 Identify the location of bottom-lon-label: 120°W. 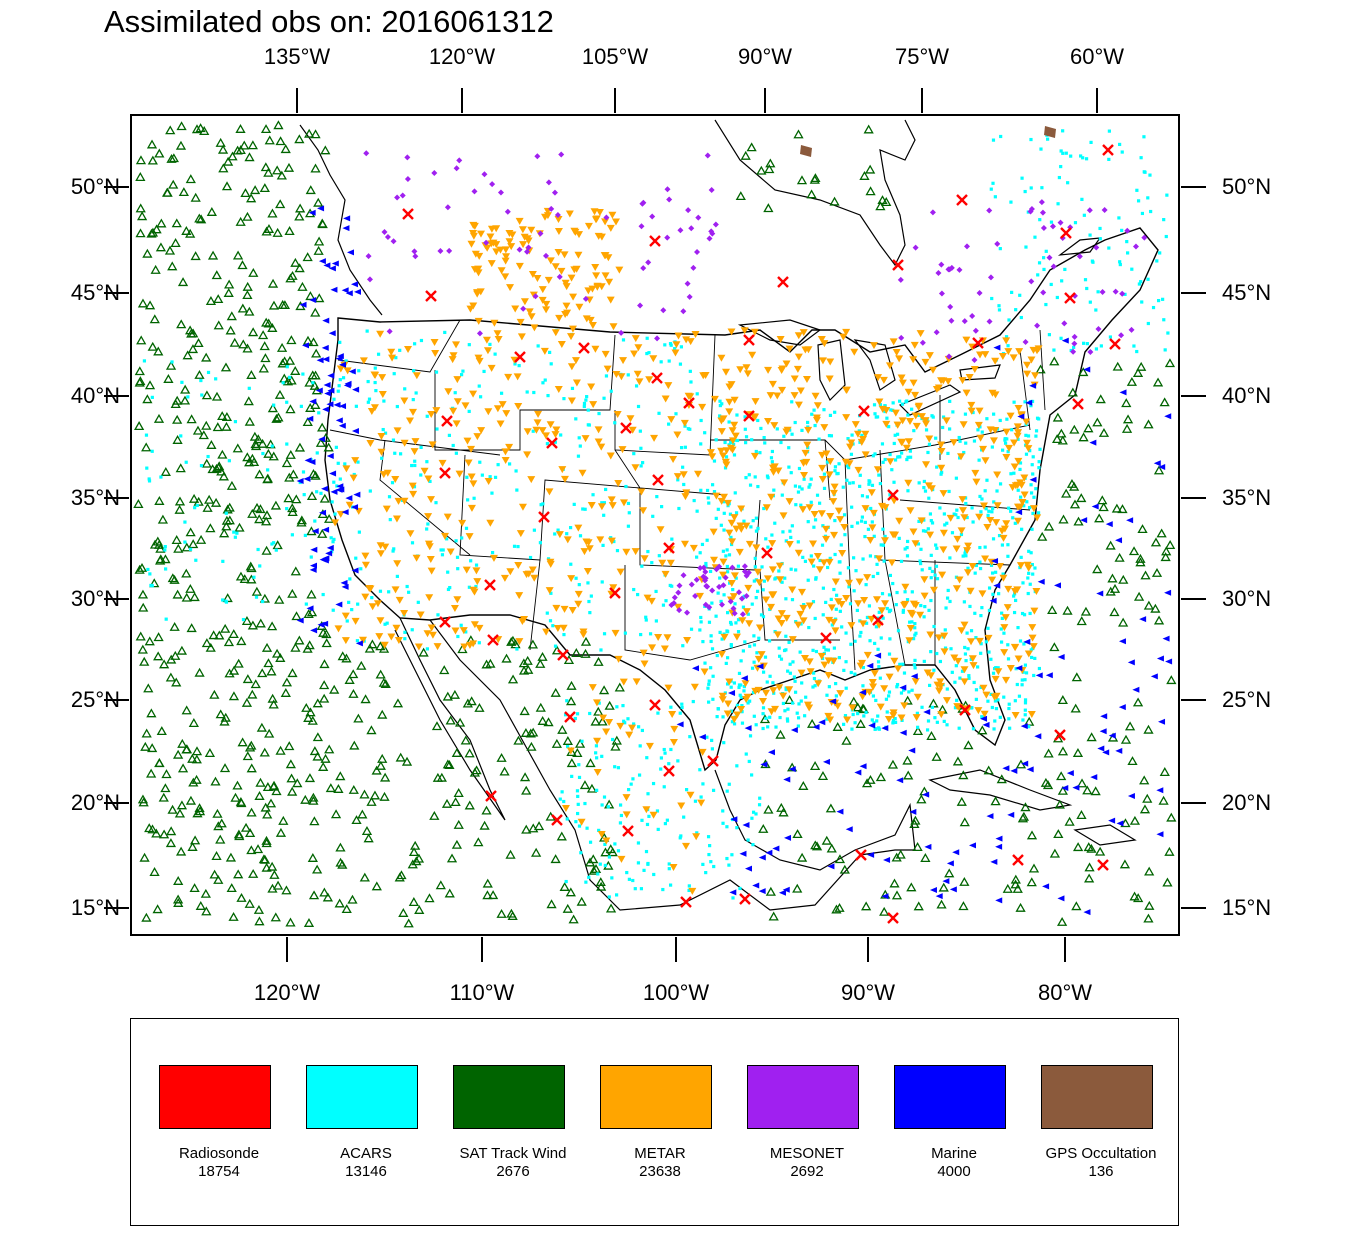
(287, 992).